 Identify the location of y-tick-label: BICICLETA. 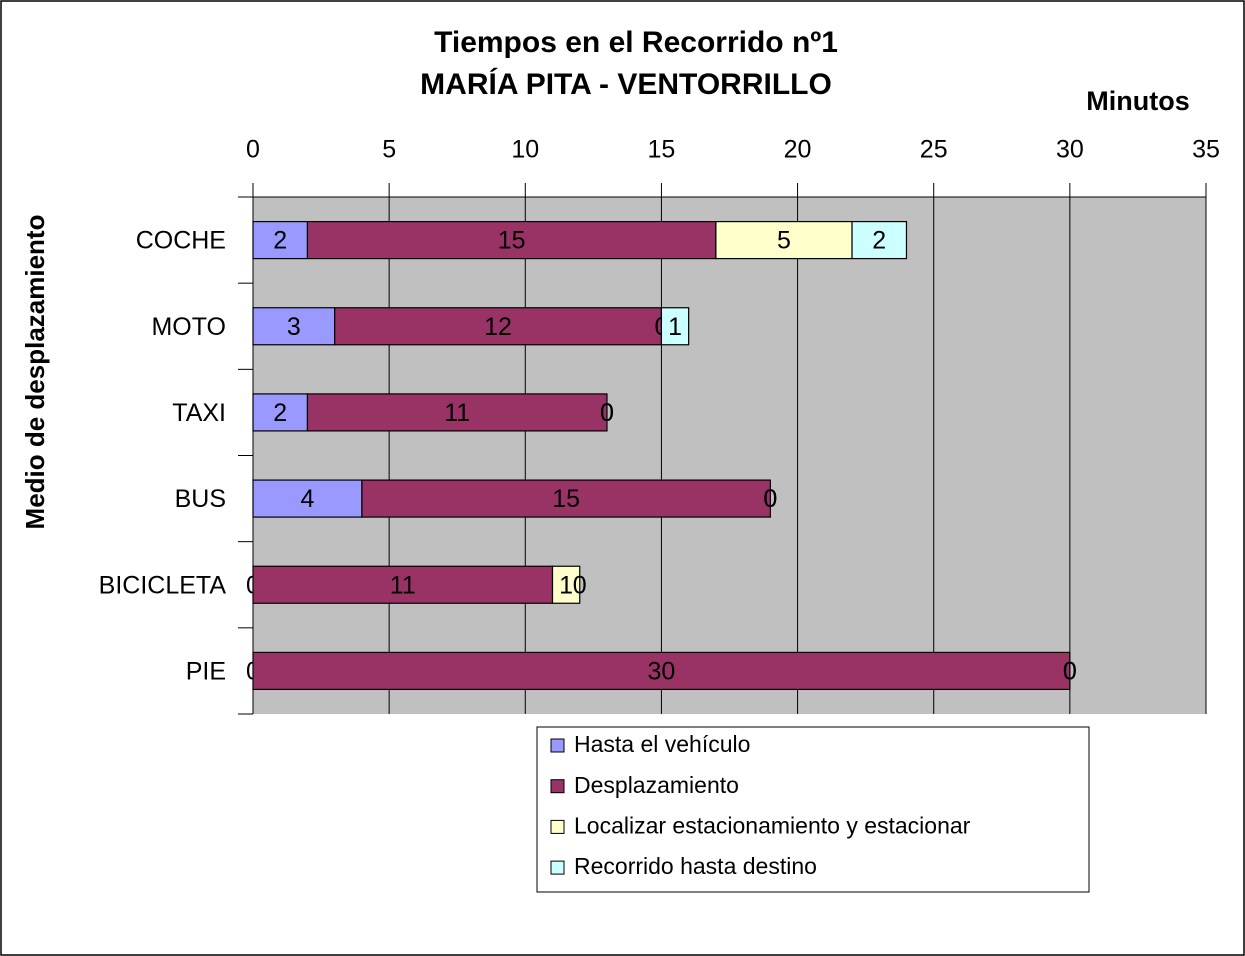
(163, 585).